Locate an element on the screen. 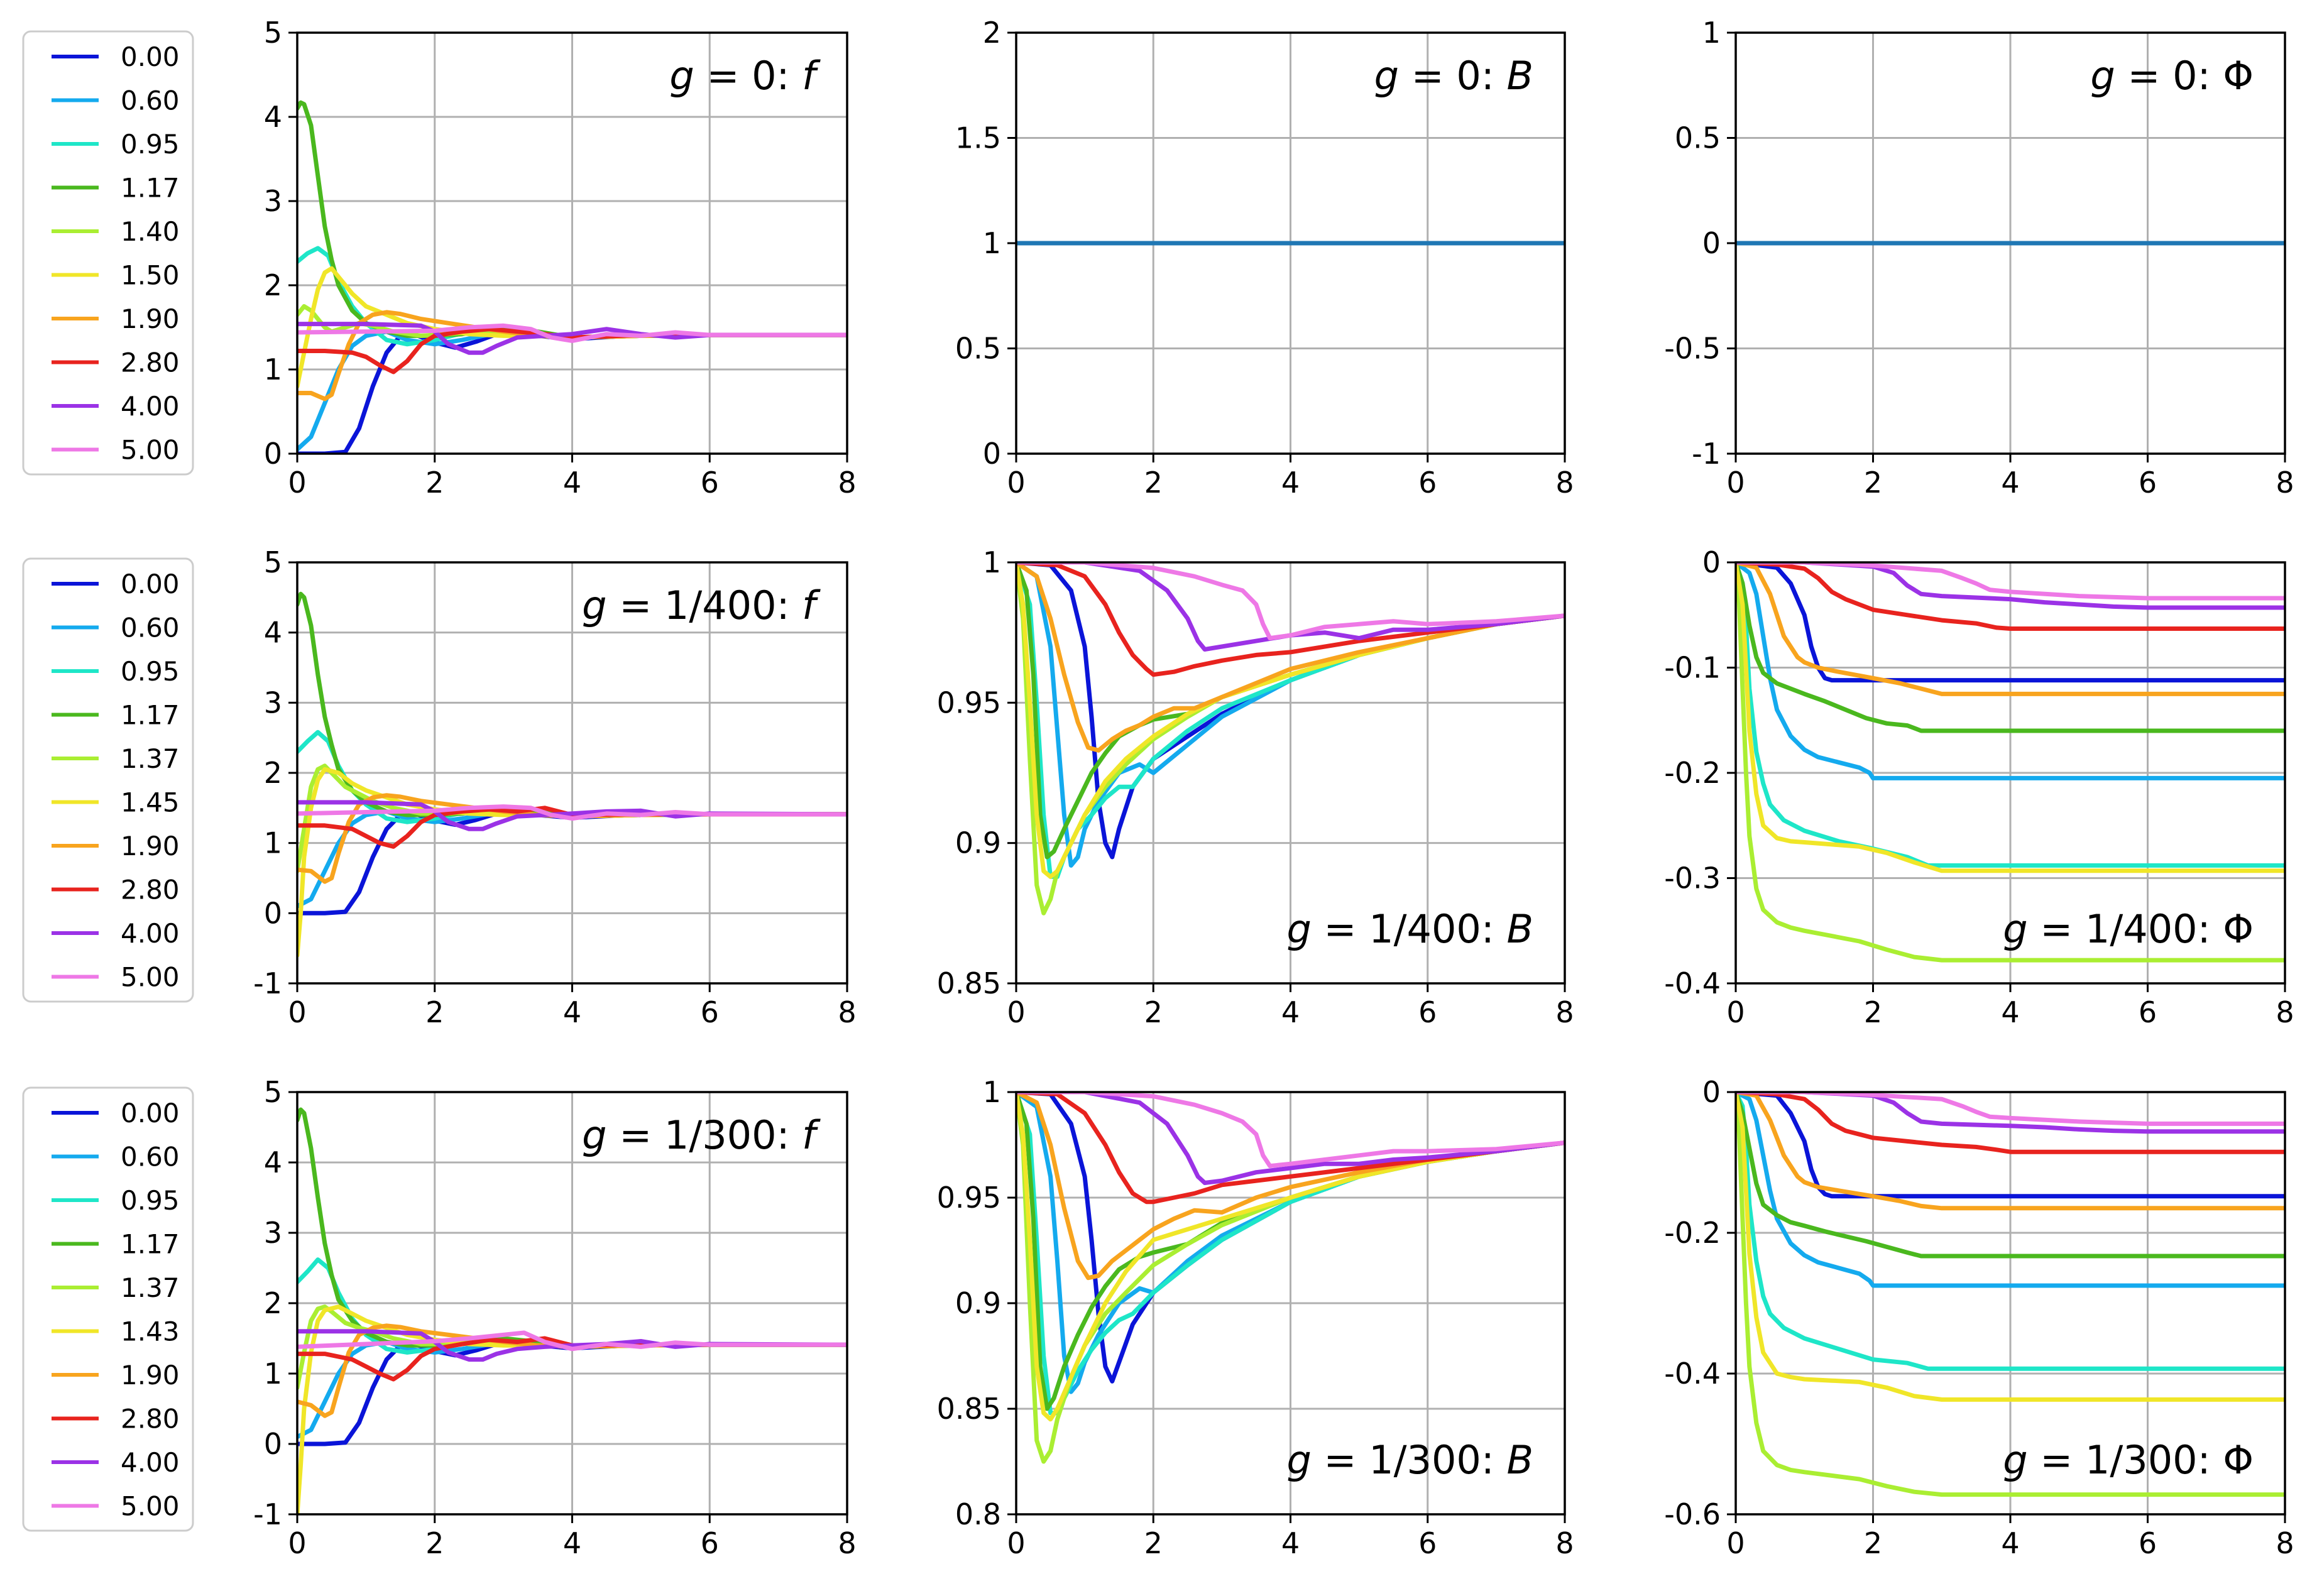 This screenshot has width=2312, height=1596. chart-panel-0: 0 2 4 6 8 0 1 2 3 4 5 g = 0: f is located at coordinates (560, 258).